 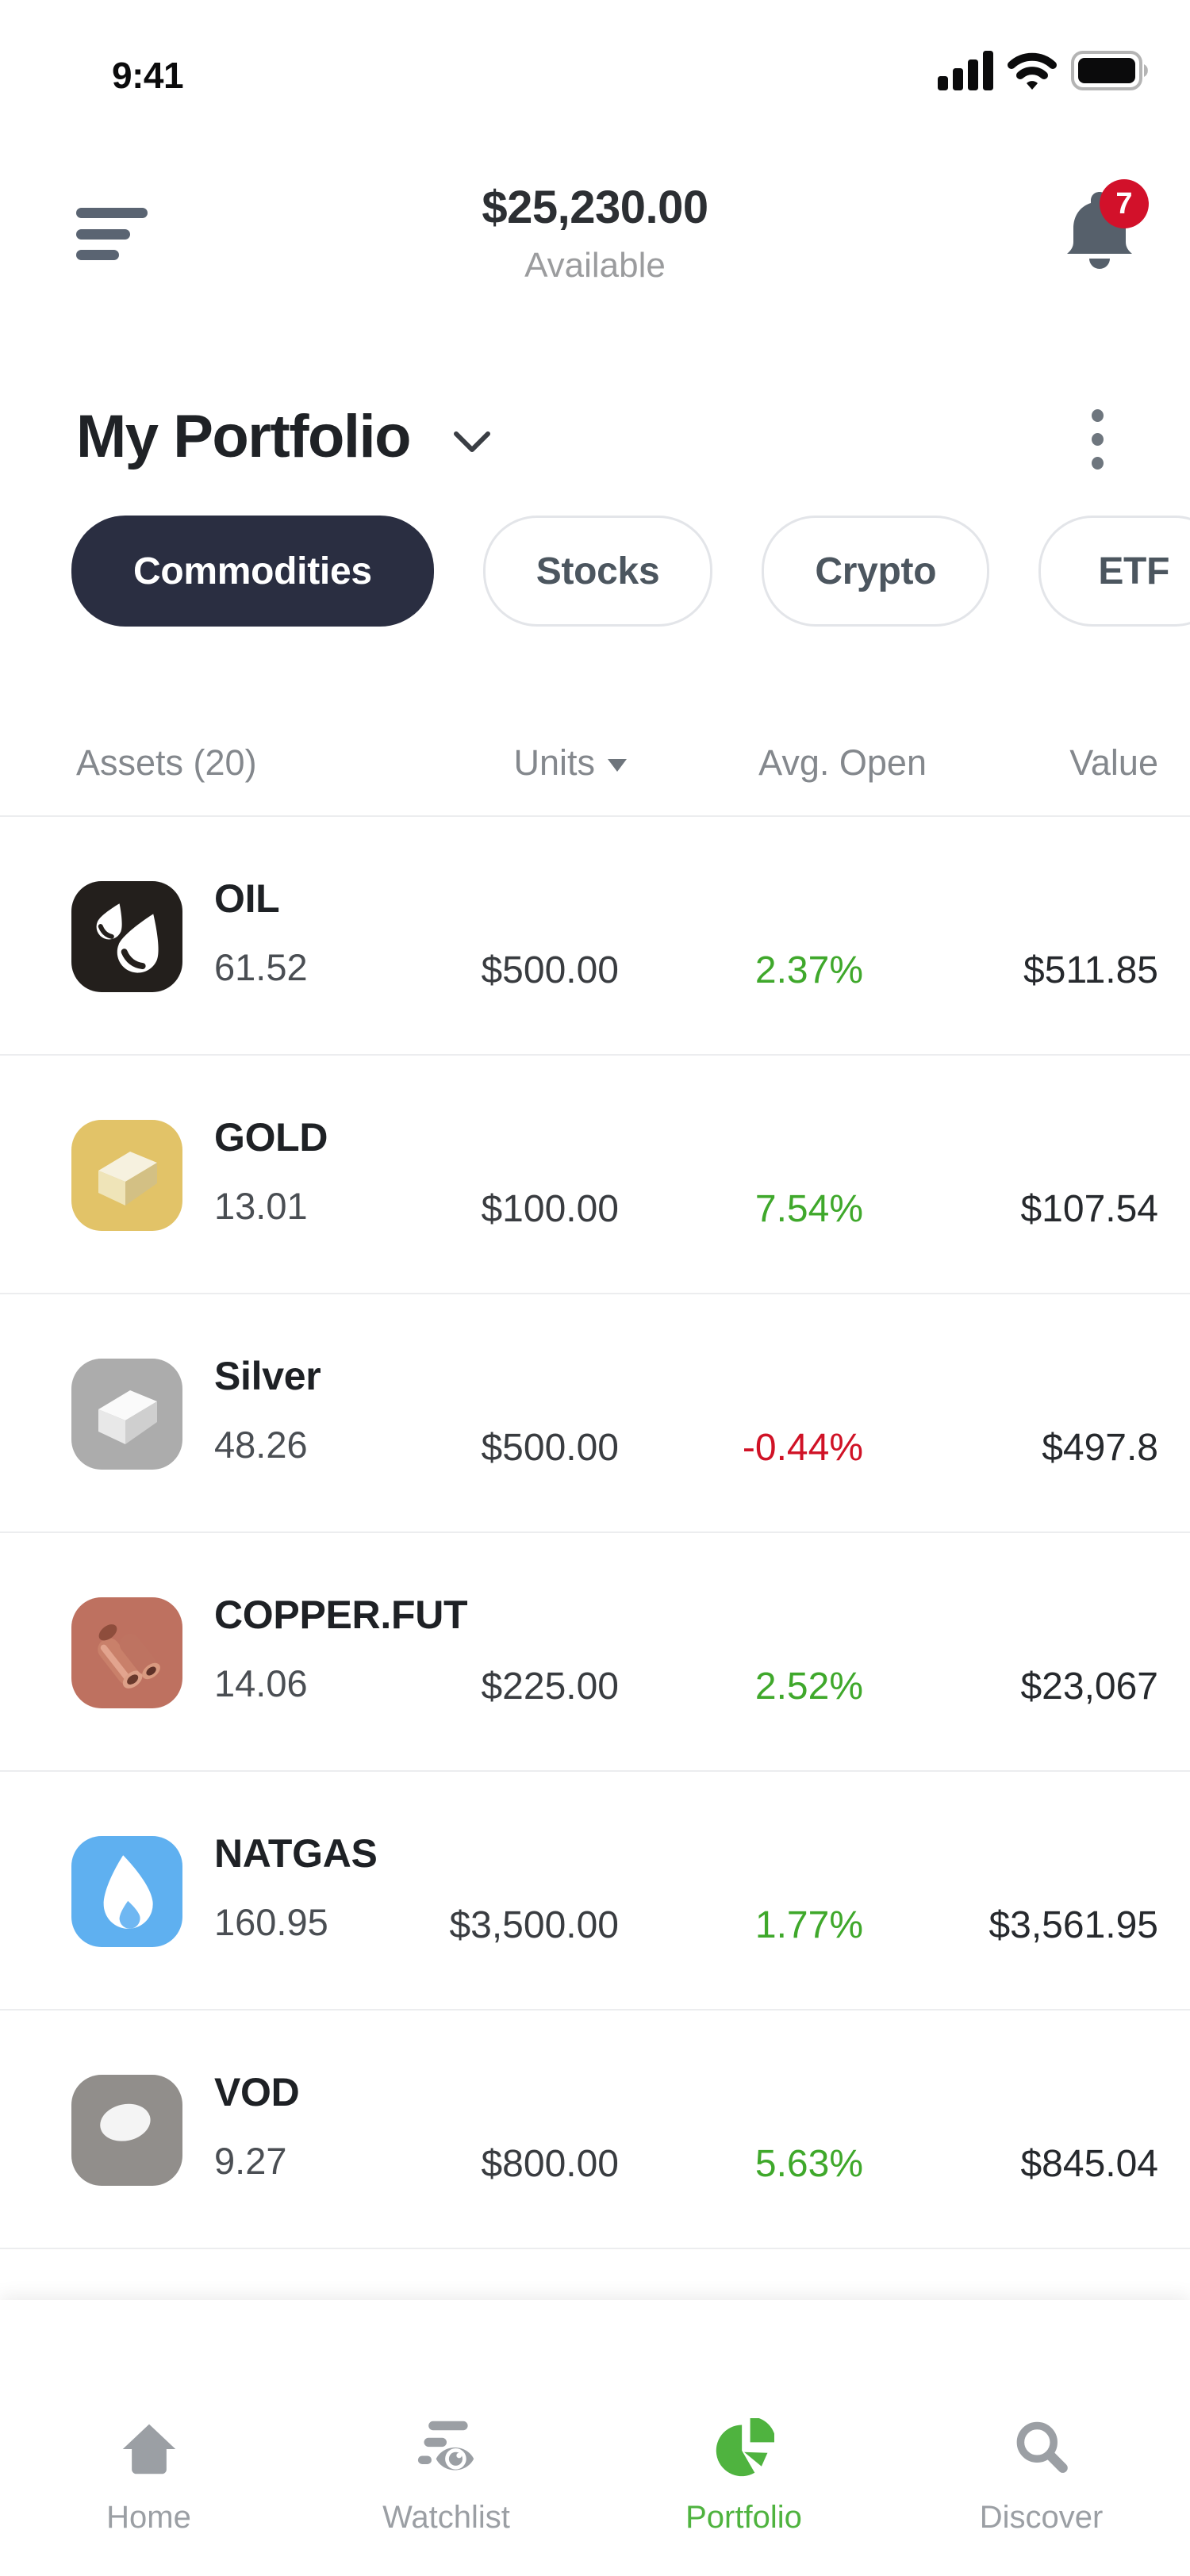 I want to click on asset-change-percent: -0.44%, so click(x=802, y=1448).